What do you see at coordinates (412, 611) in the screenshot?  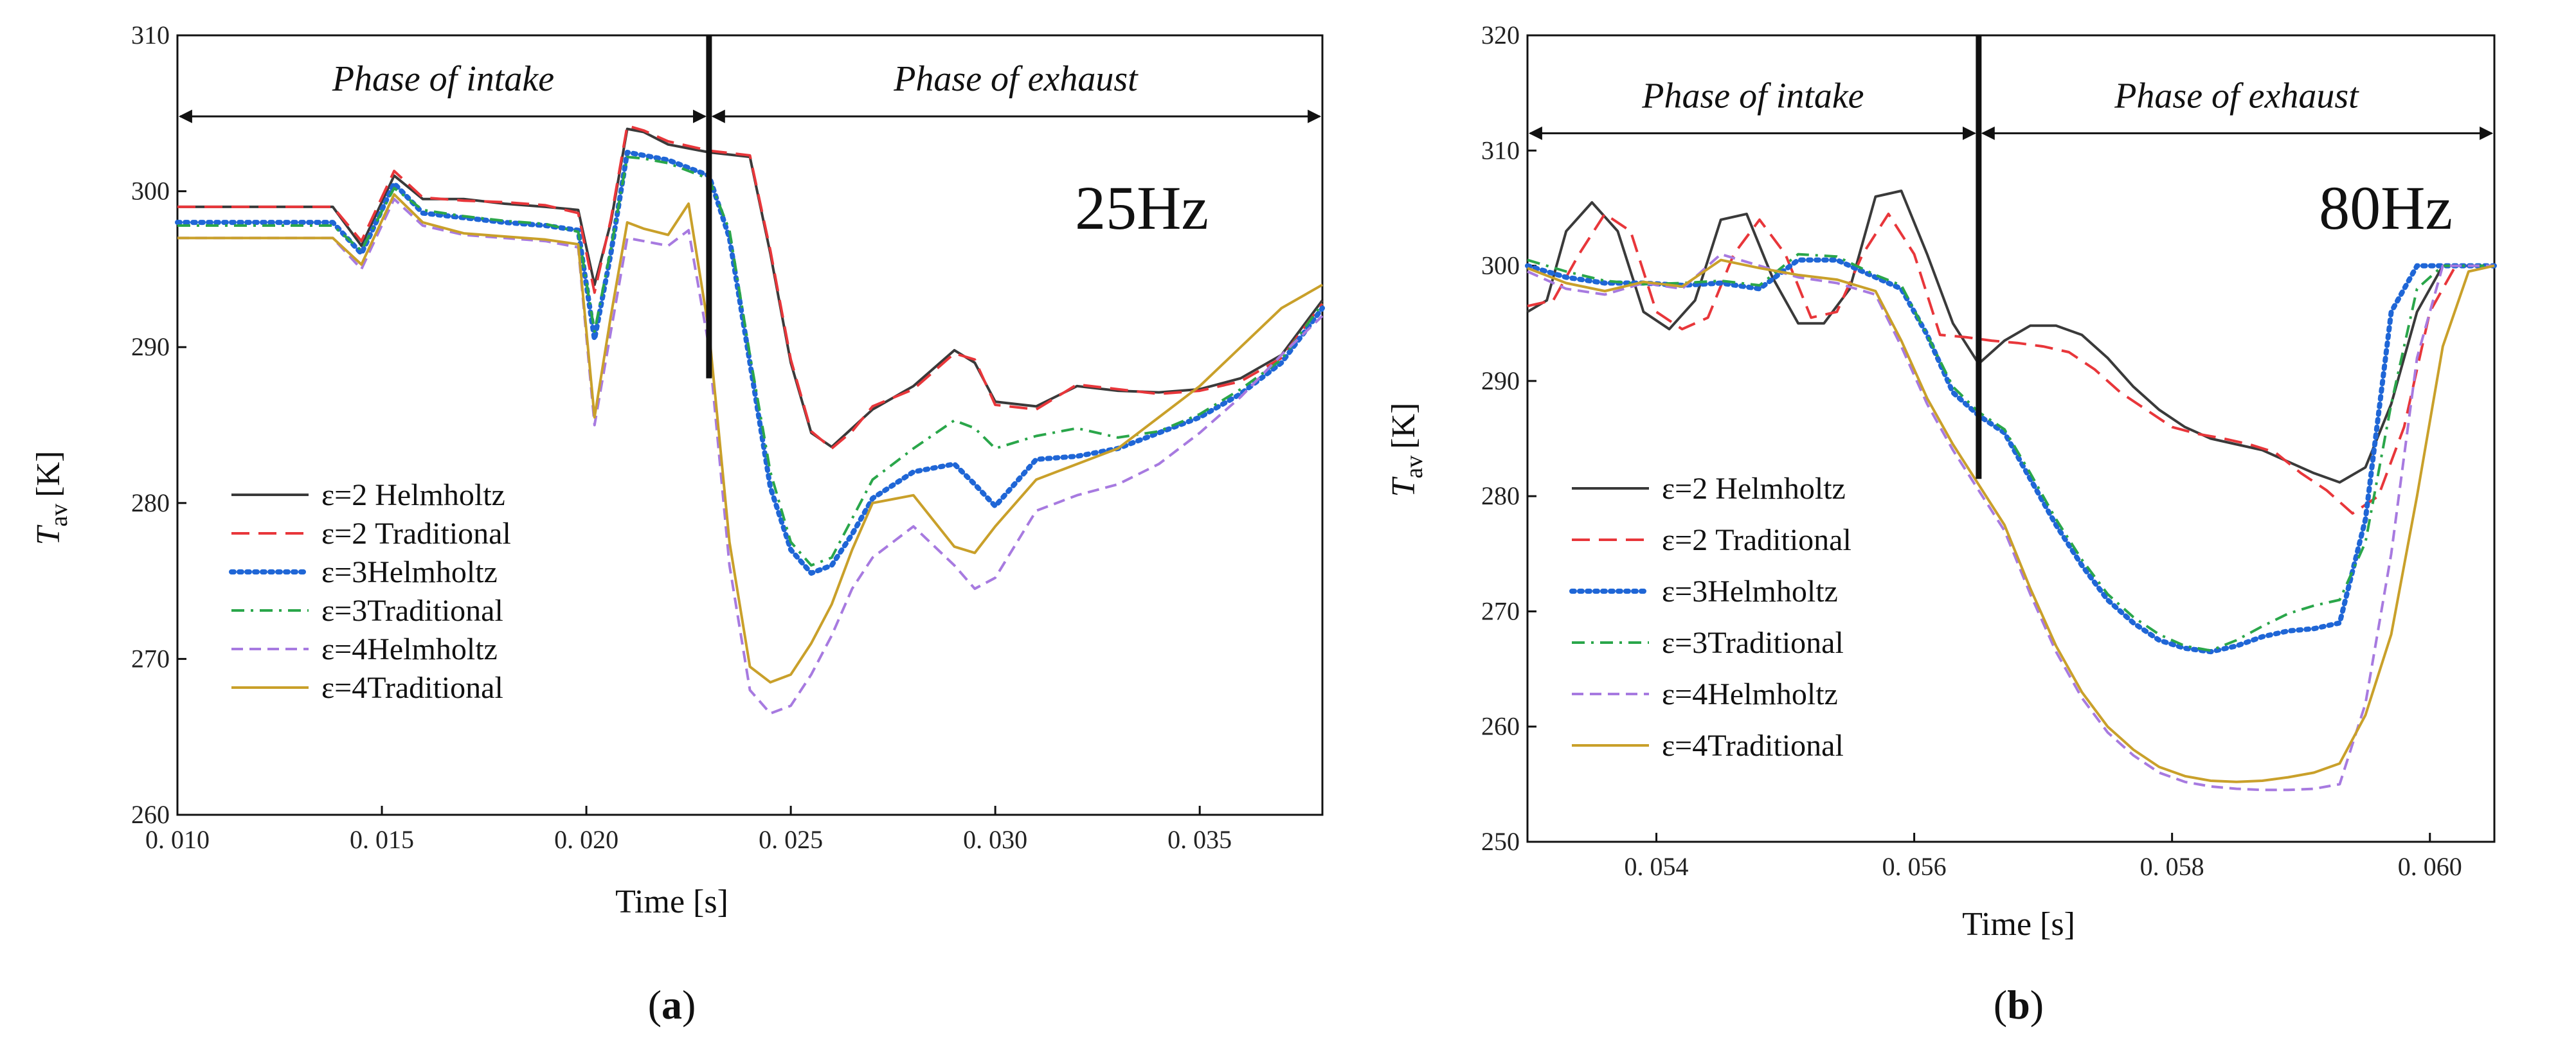 I see `chart-a-legend-label: ε=3Traditional` at bounding box center [412, 611].